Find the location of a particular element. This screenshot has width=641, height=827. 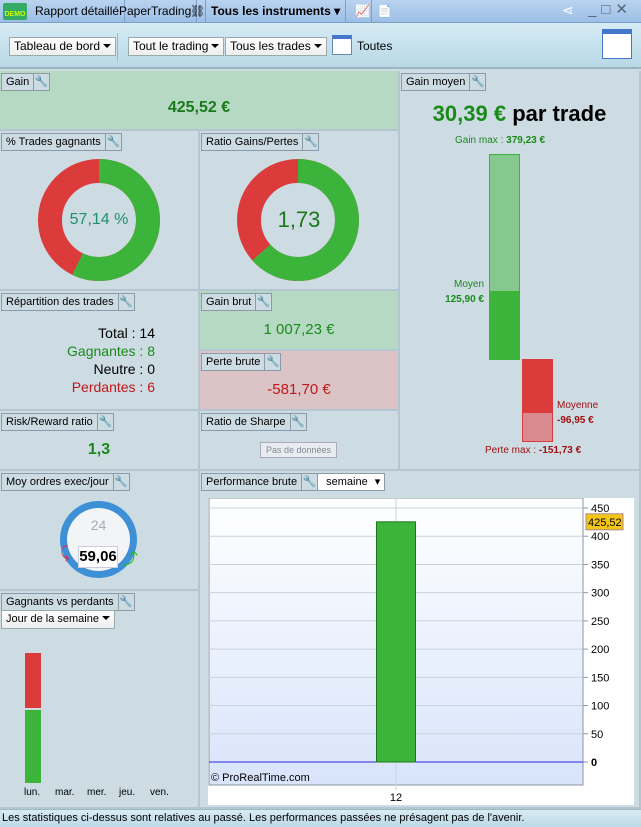

avg-gain-header: Gain moyen 🔧 is located at coordinates (444, 82).